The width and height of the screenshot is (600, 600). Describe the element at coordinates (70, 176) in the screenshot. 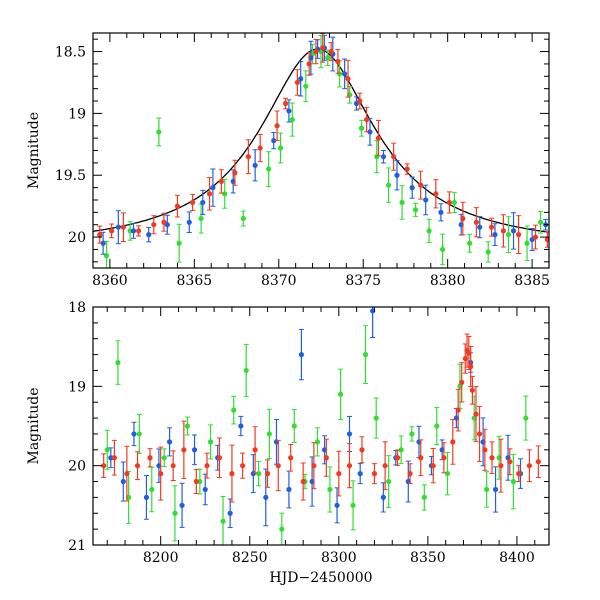

I see `y-tick-label: 19.5` at that location.